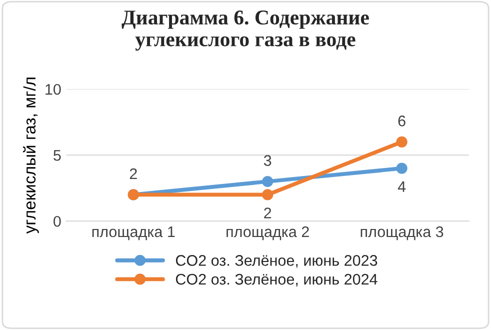 The image size is (491, 330). I want to click on data-label: 6, so click(402, 121).